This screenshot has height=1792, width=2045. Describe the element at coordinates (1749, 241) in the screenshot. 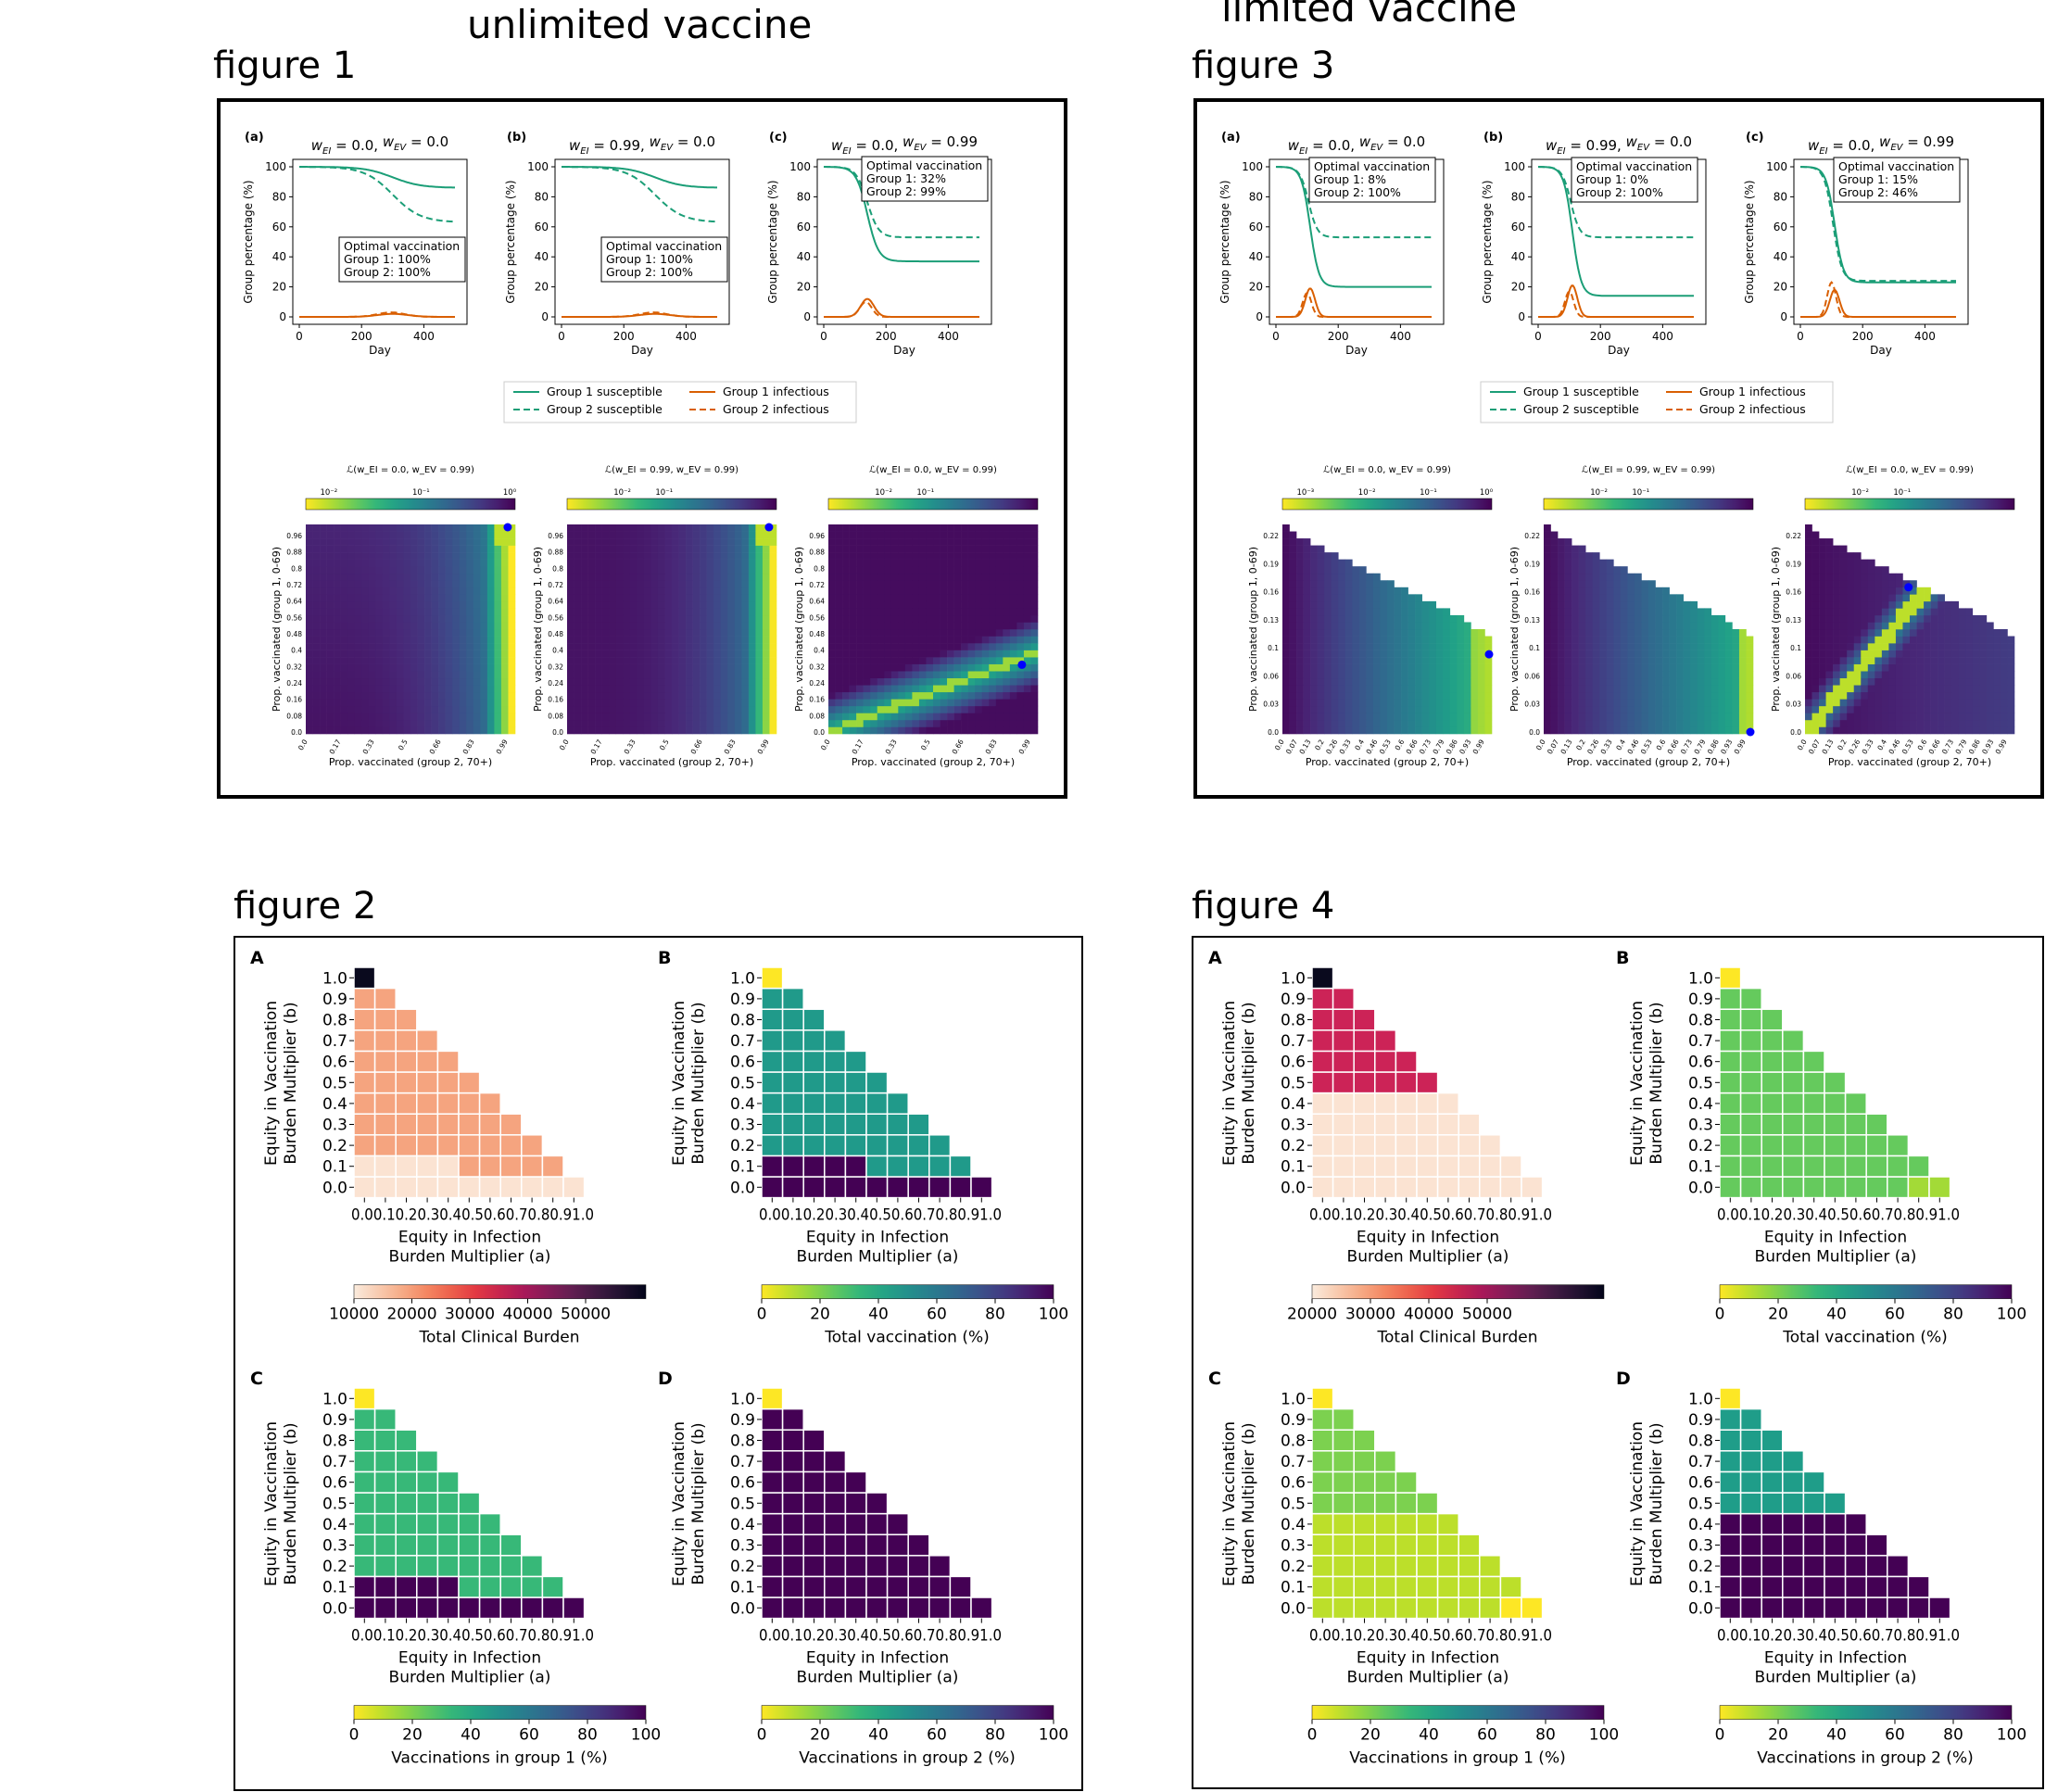

I see `y-axis-label: Group percentage (%)` at that location.